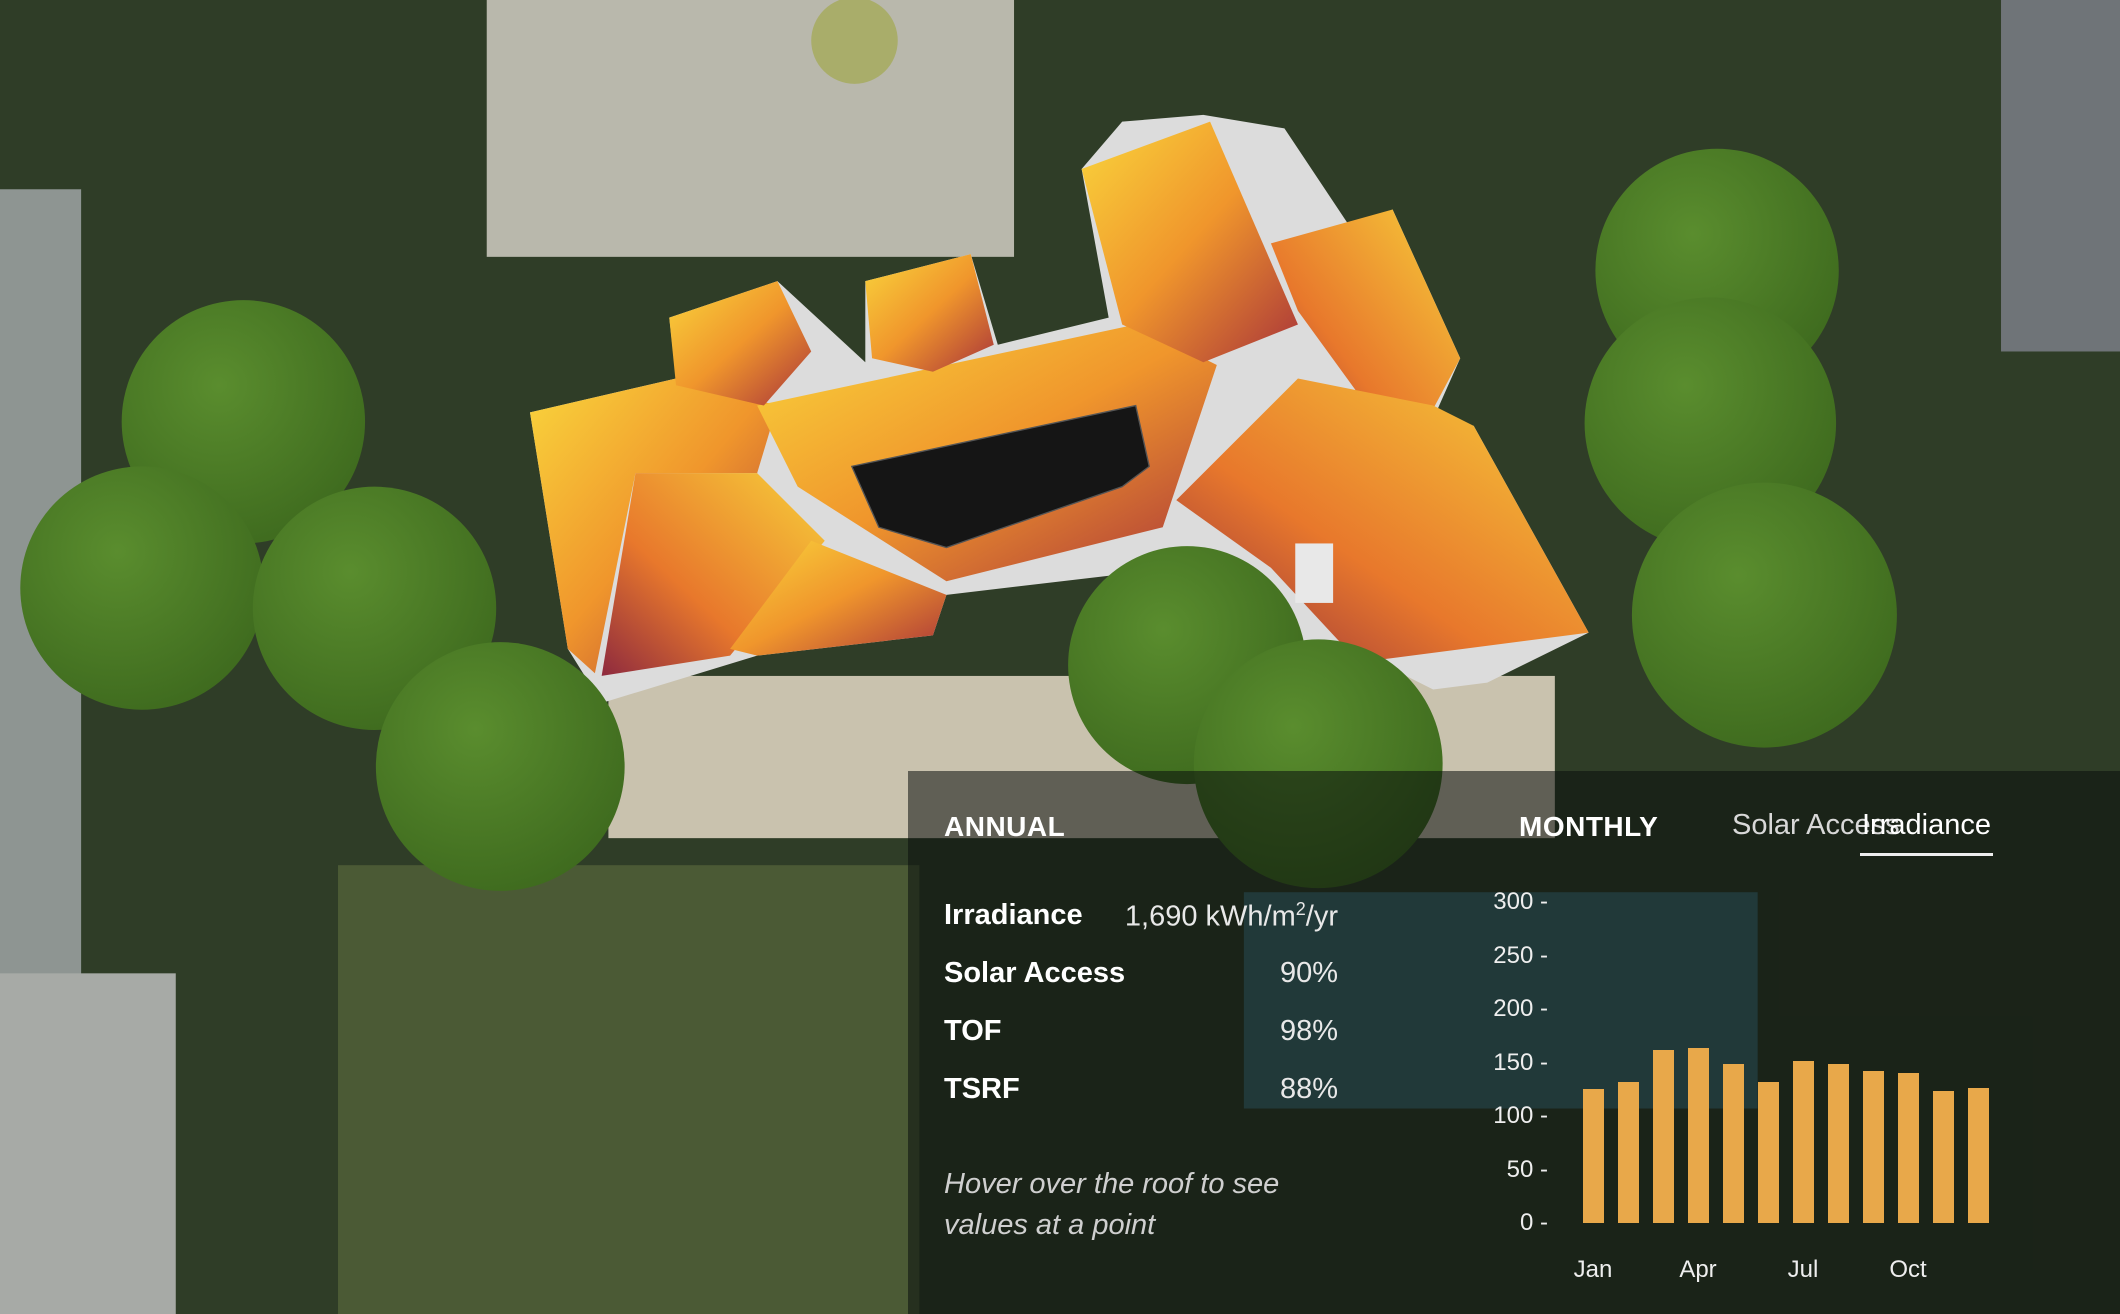 The image size is (2120, 1314). What do you see at coordinates (1768, 1152) in the screenshot?
I see `bar-jun` at bounding box center [1768, 1152].